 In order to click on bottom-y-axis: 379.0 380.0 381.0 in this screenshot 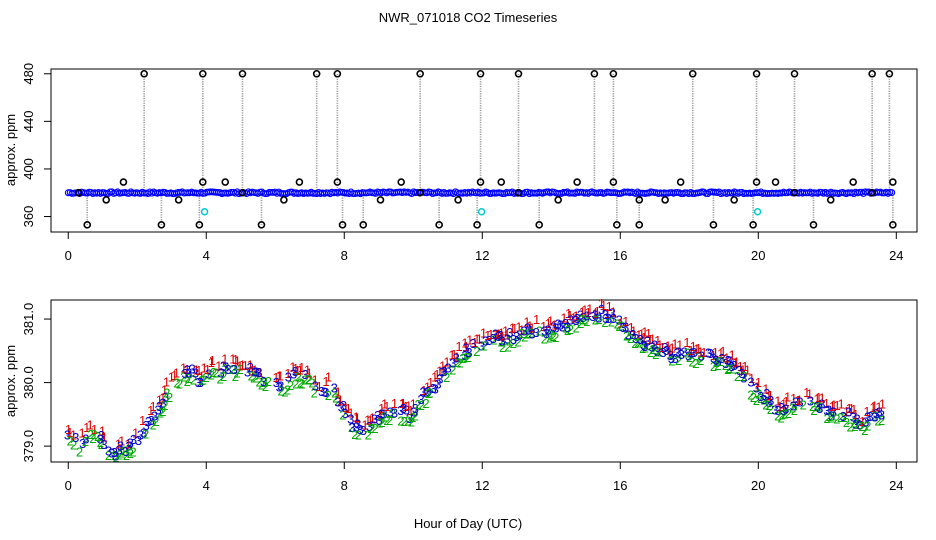, I will do `click(36, 382)`.